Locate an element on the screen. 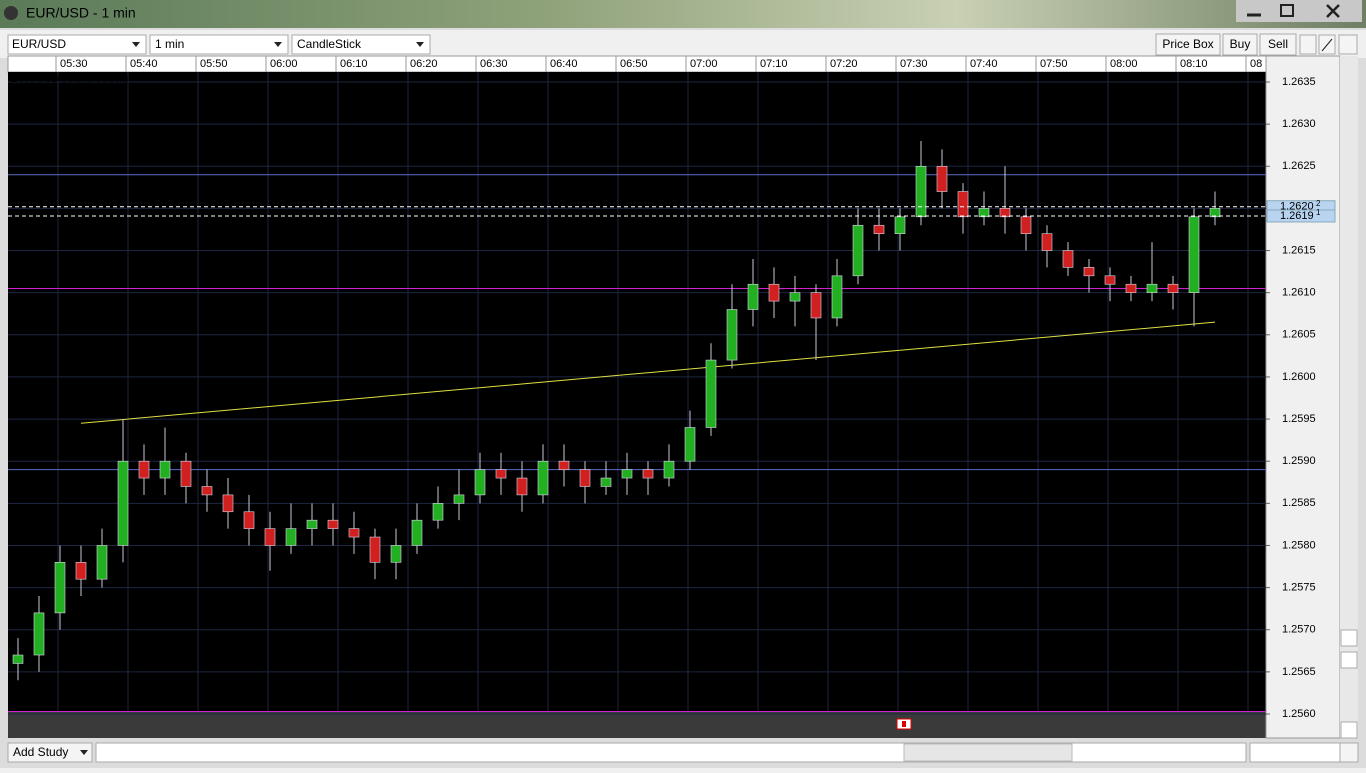  event-strip is located at coordinates (637, 725).